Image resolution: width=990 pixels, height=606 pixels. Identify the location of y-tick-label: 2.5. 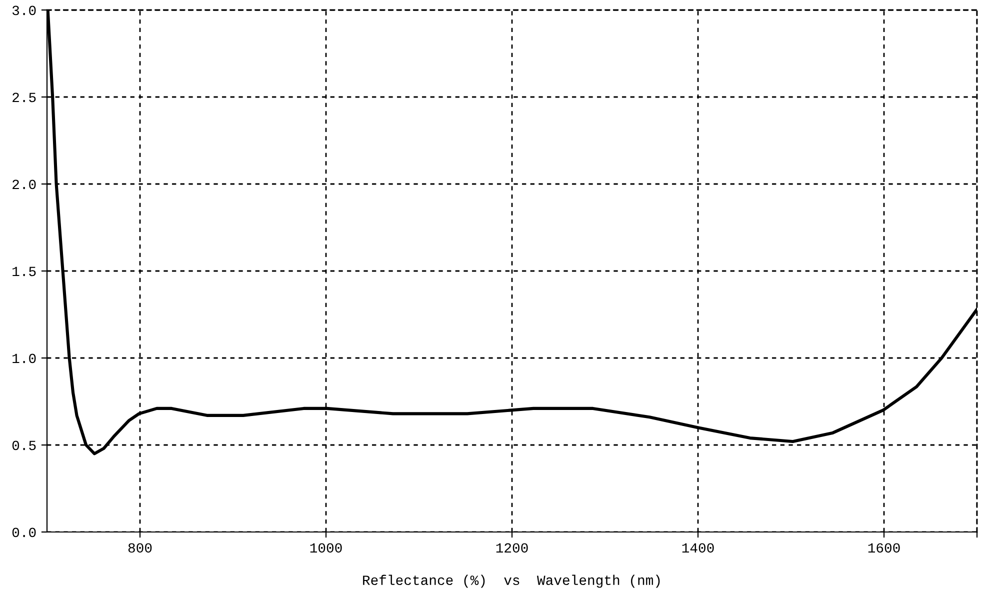
(24, 97).